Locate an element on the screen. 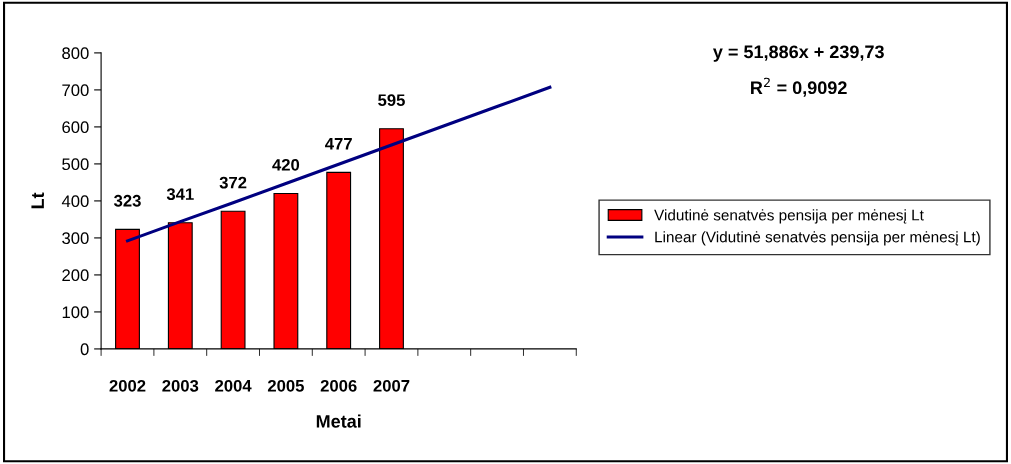 This screenshot has width=1011, height=464. x-tick-label: 2003 is located at coordinates (180, 385).